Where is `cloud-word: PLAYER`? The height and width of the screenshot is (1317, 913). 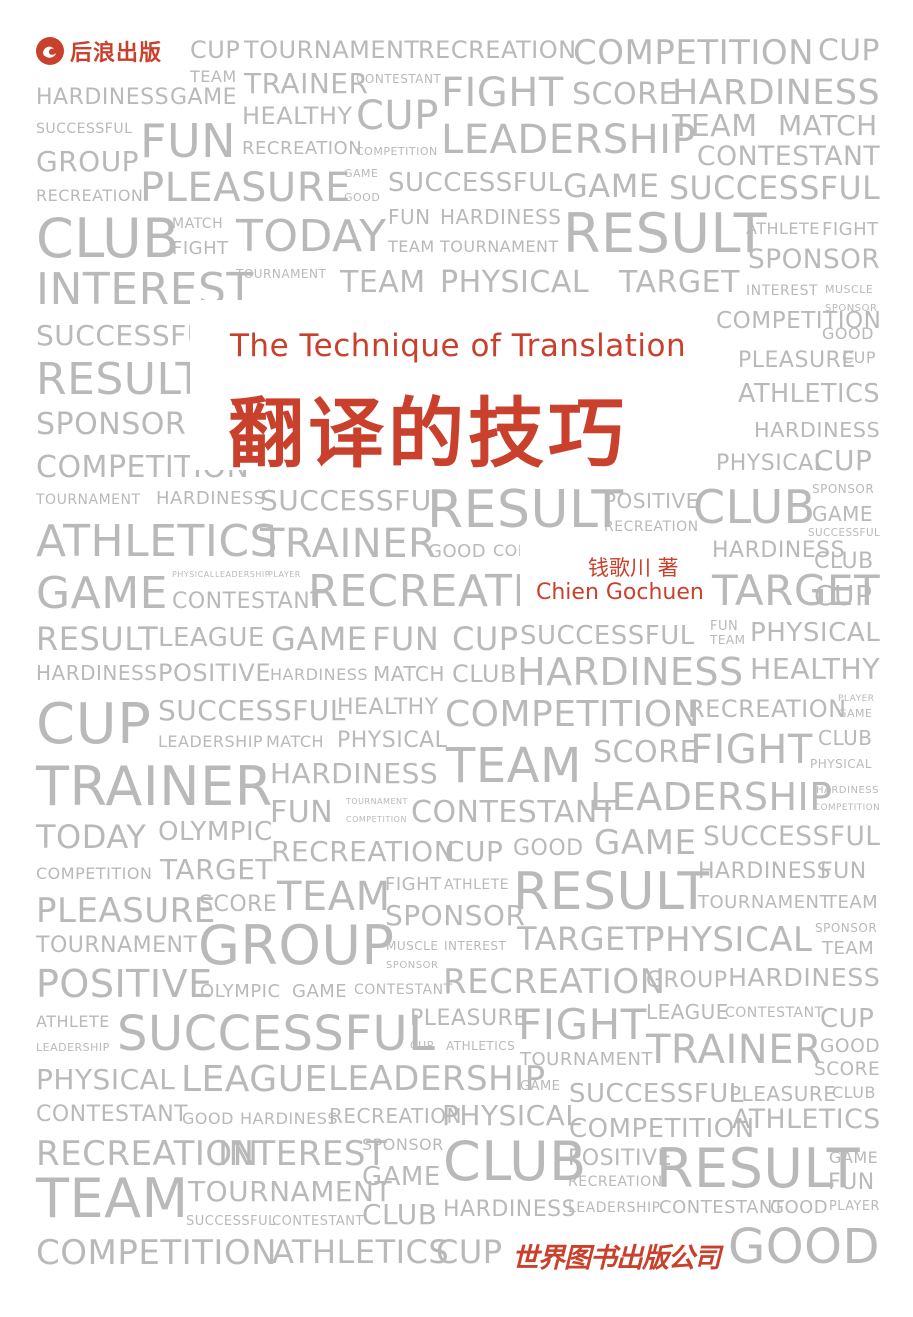
cloud-word: PLAYER is located at coordinates (284, 574).